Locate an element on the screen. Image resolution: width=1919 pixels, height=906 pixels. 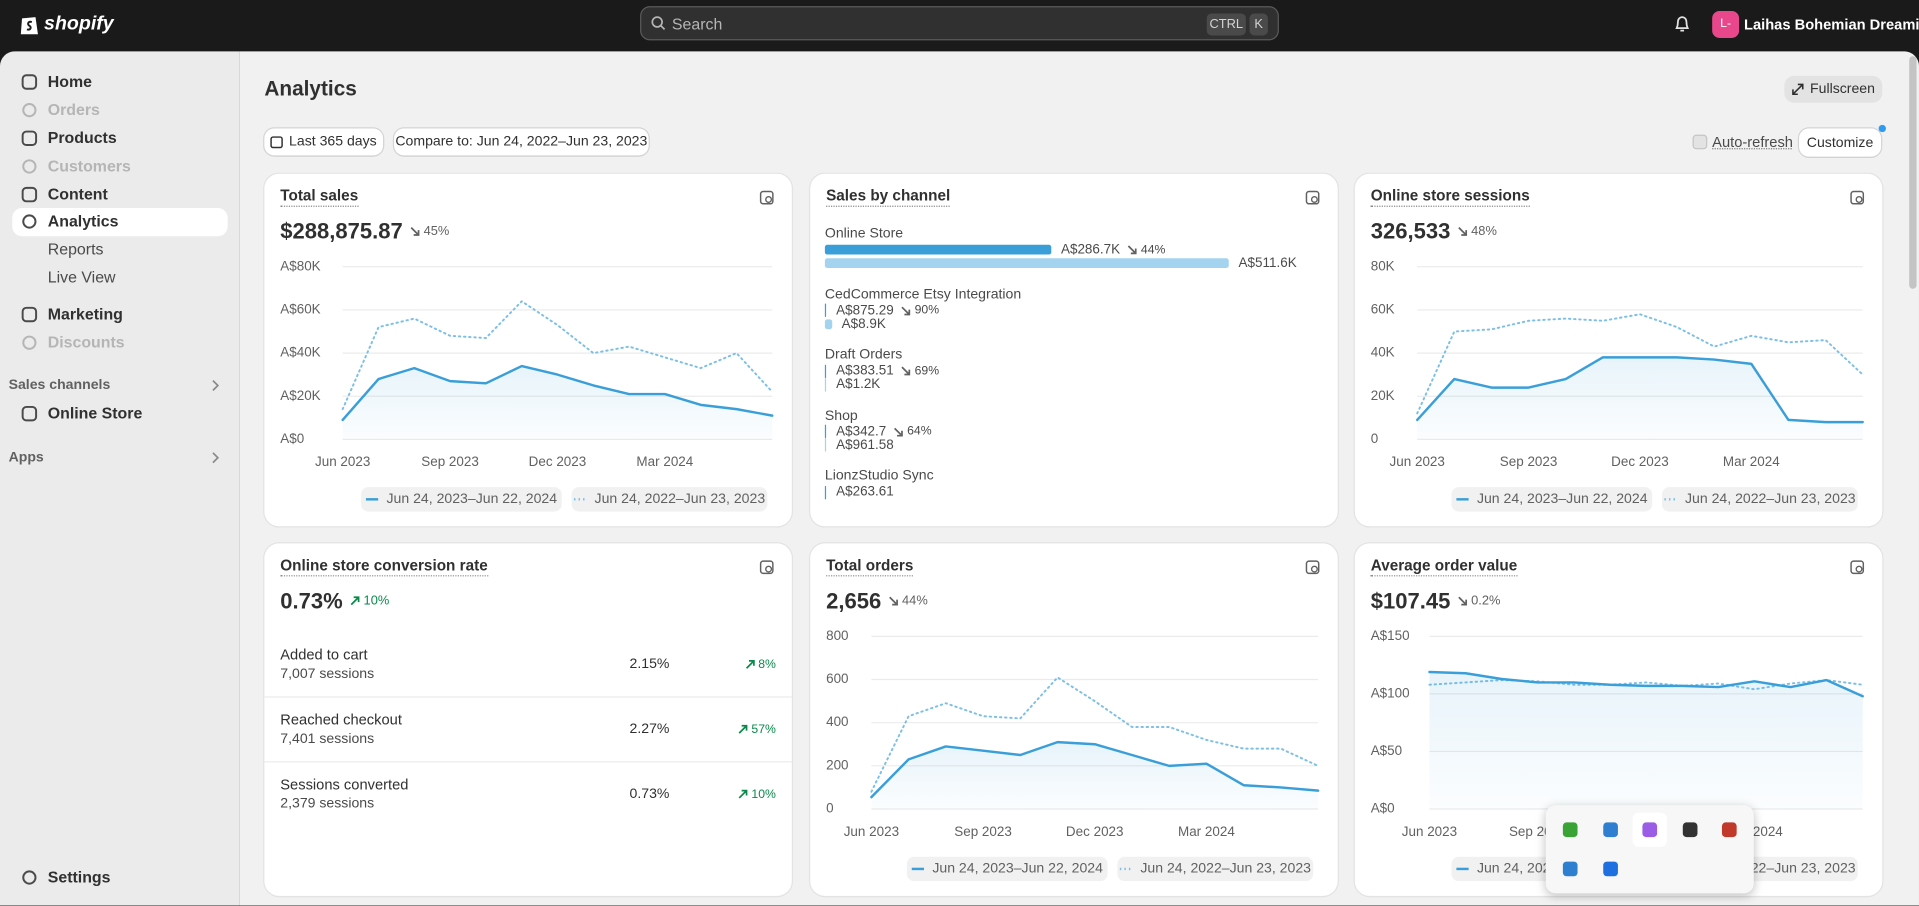
y-tick-label: 20K is located at coordinates (1383, 395).